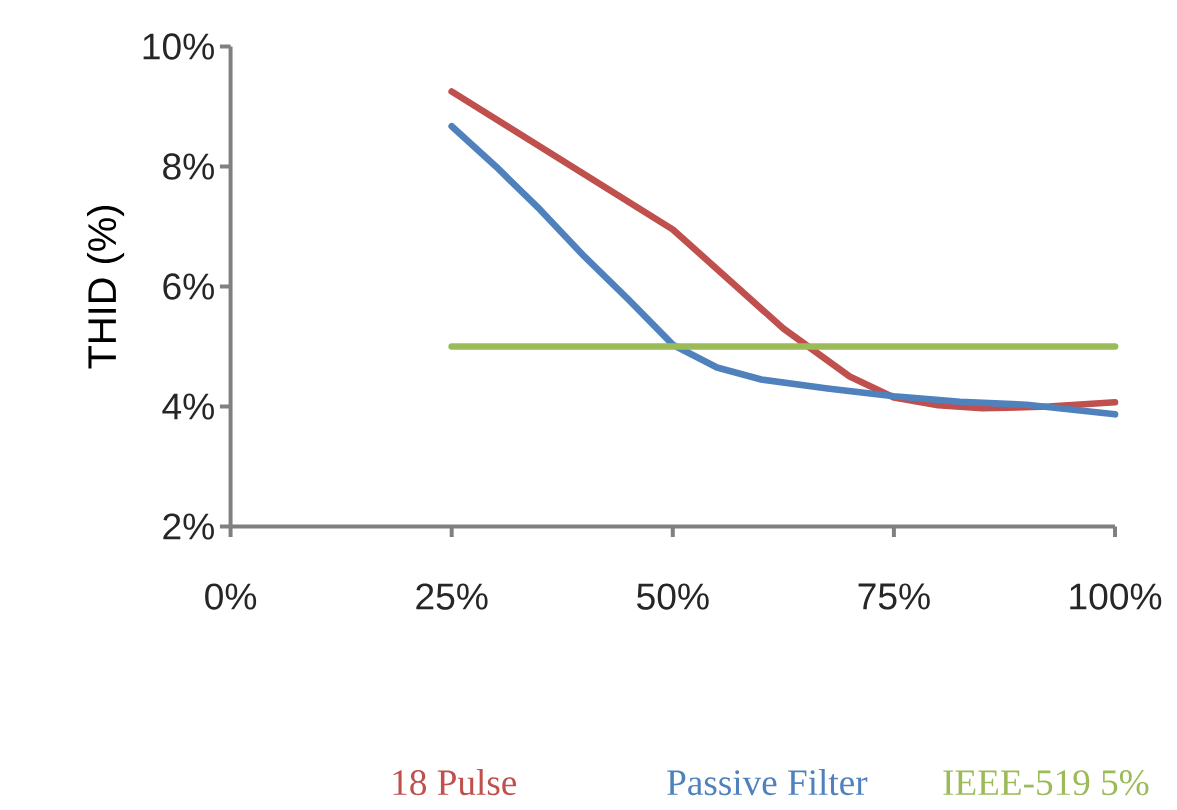 This screenshot has width=1177, height=810. Describe the element at coordinates (188, 166) in the screenshot. I see `y-tick-label: 8%` at that location.